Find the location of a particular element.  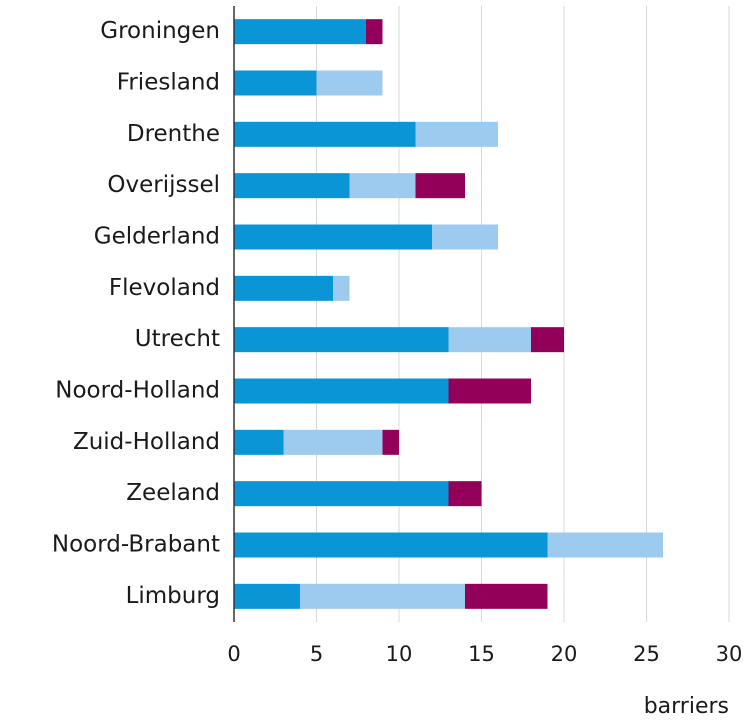

x-tick-label: 0 is located at coordinates (233, 654).